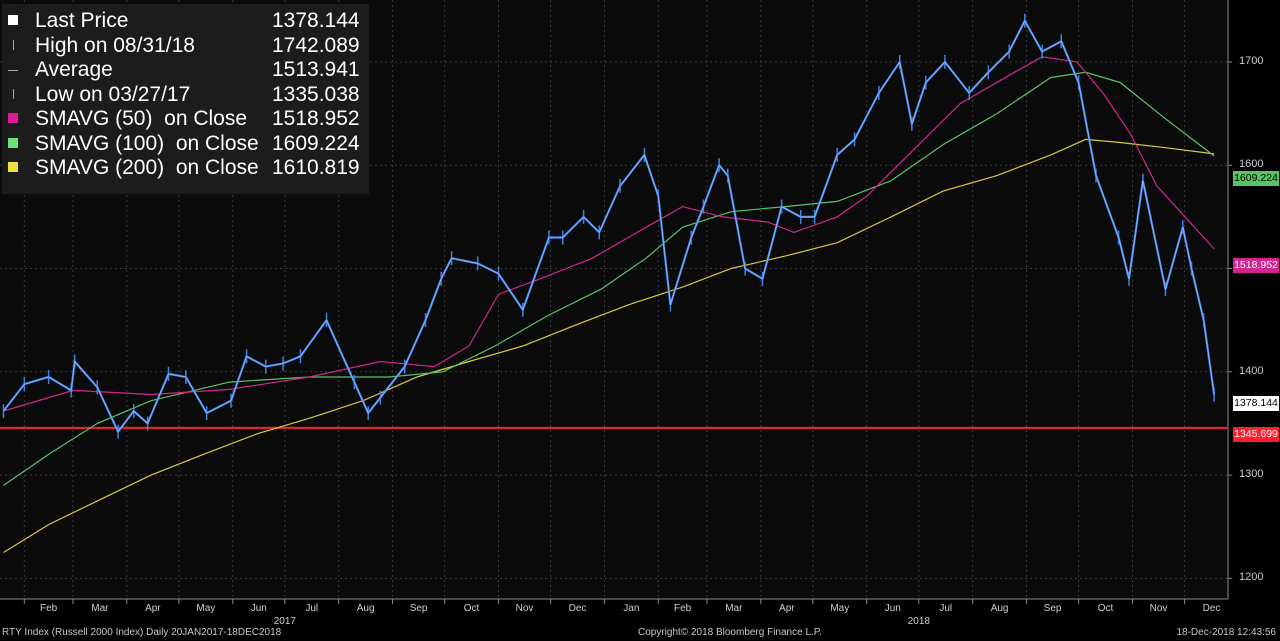  Describe the element at coordinates (316, 94) in the screenshot. I see `legend-value: 1335.038` at that location.